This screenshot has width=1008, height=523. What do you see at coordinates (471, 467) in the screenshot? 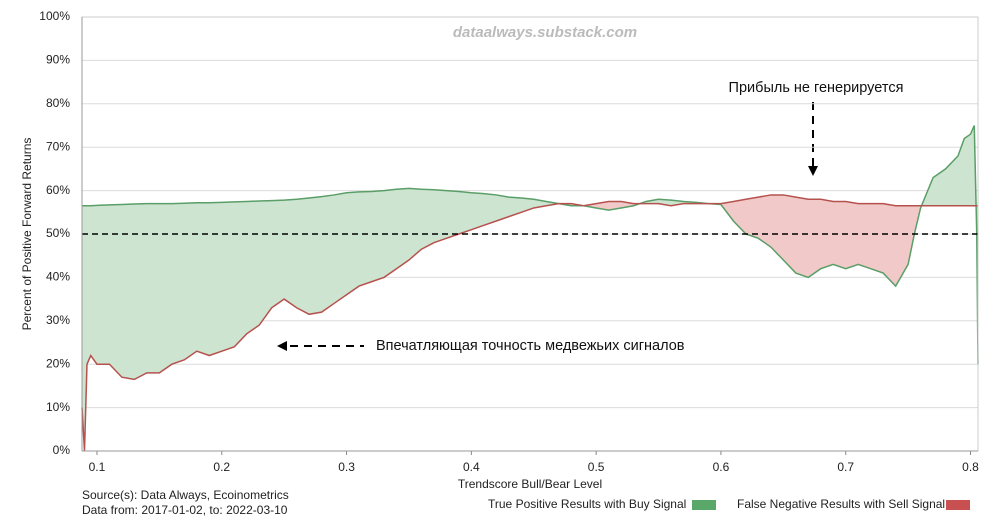
I see `x-tick-label: 0.4` at bounding box center [471, 467].